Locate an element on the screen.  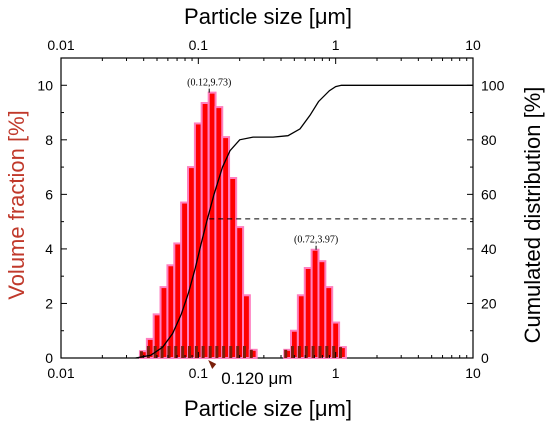
y-right-tick-label-3: 60 is located at coordinates (489, 194).